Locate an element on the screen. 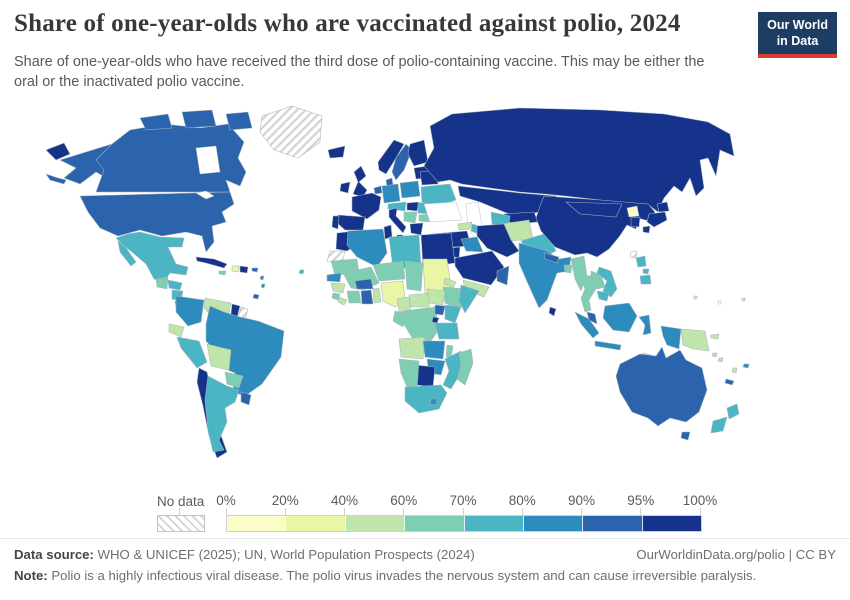 The height and width of the screenshot is (600, 850). country-oman is located at coordinates (503, 275).